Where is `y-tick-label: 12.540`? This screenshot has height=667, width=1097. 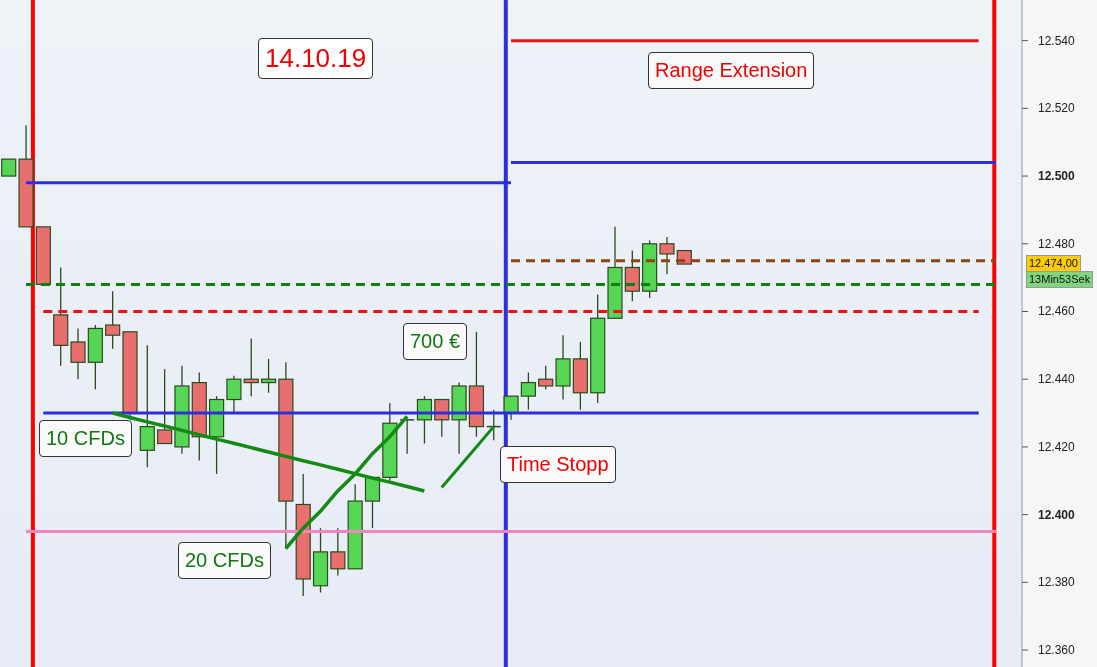
y-tick-label: 12.540 is located at coordinates (1057, 40).